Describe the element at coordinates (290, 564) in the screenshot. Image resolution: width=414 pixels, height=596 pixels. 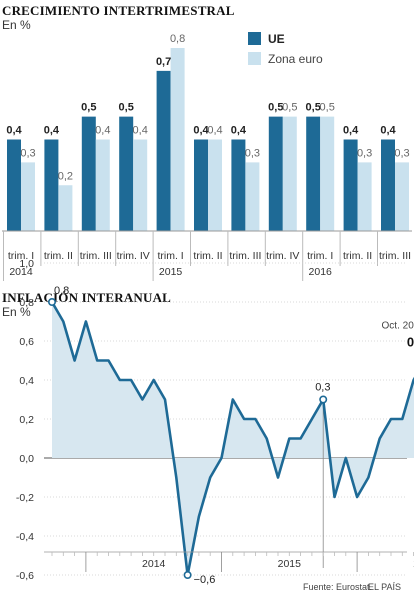
I see `x-year-label: 2015` at that location.